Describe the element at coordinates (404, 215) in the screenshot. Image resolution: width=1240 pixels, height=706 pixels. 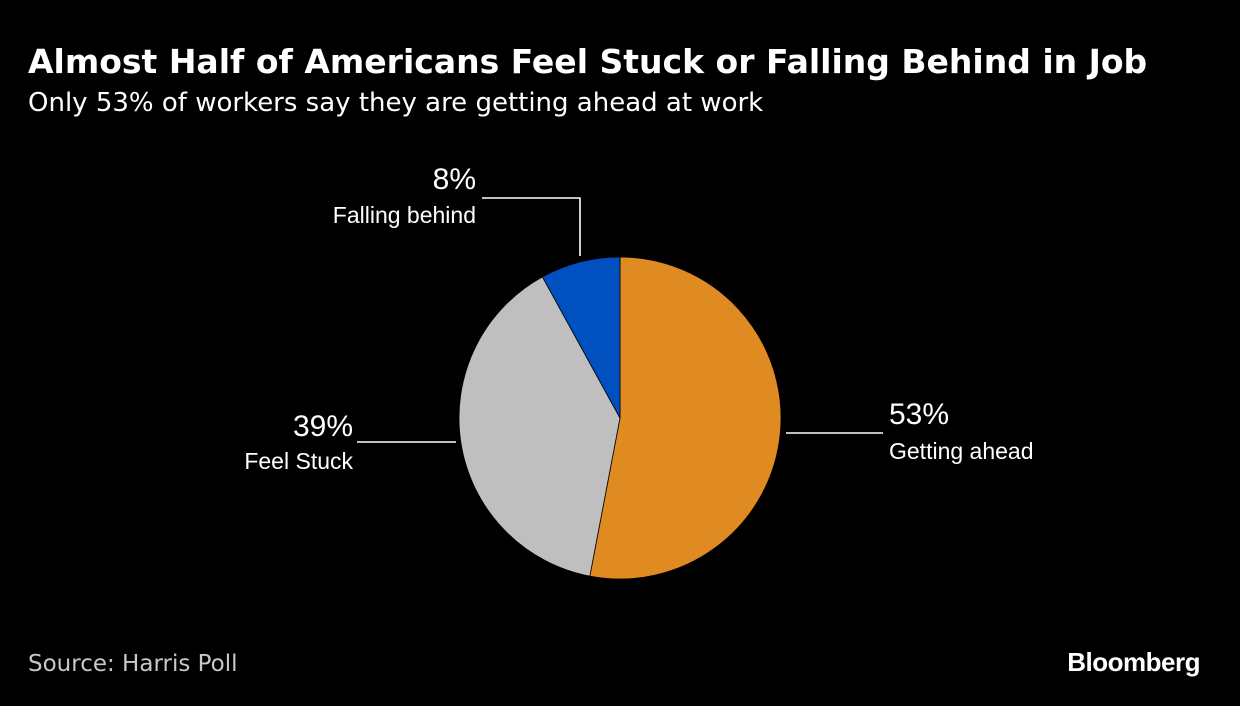
I see `data-label-name-falling-behind: Falling behind` at that location.